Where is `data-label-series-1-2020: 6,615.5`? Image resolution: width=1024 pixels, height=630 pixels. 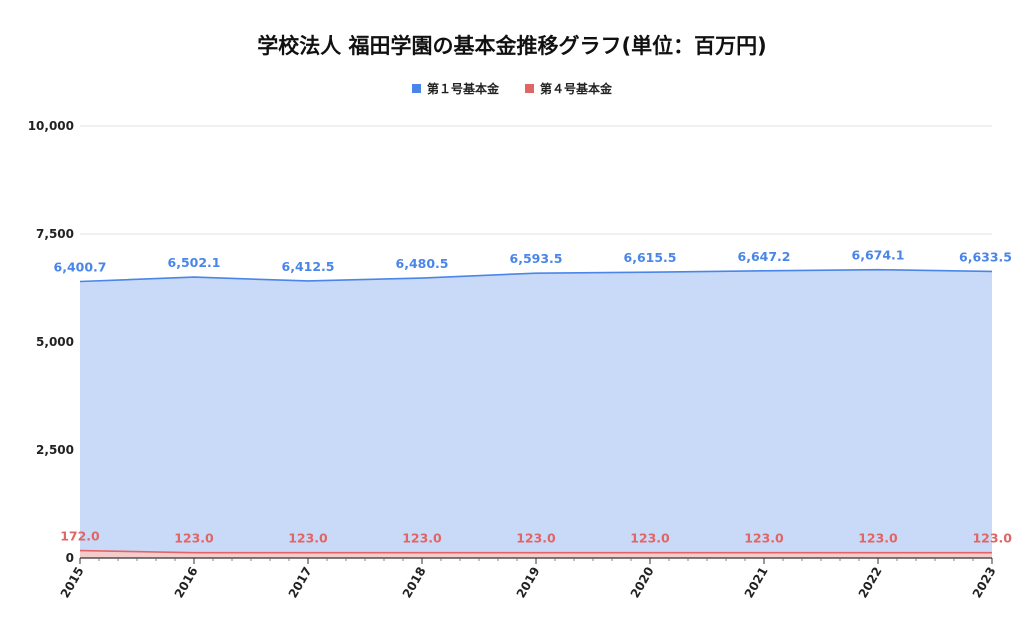
data-label-series-1-2020: 6,615.5 is located at coordinates (650, 257).